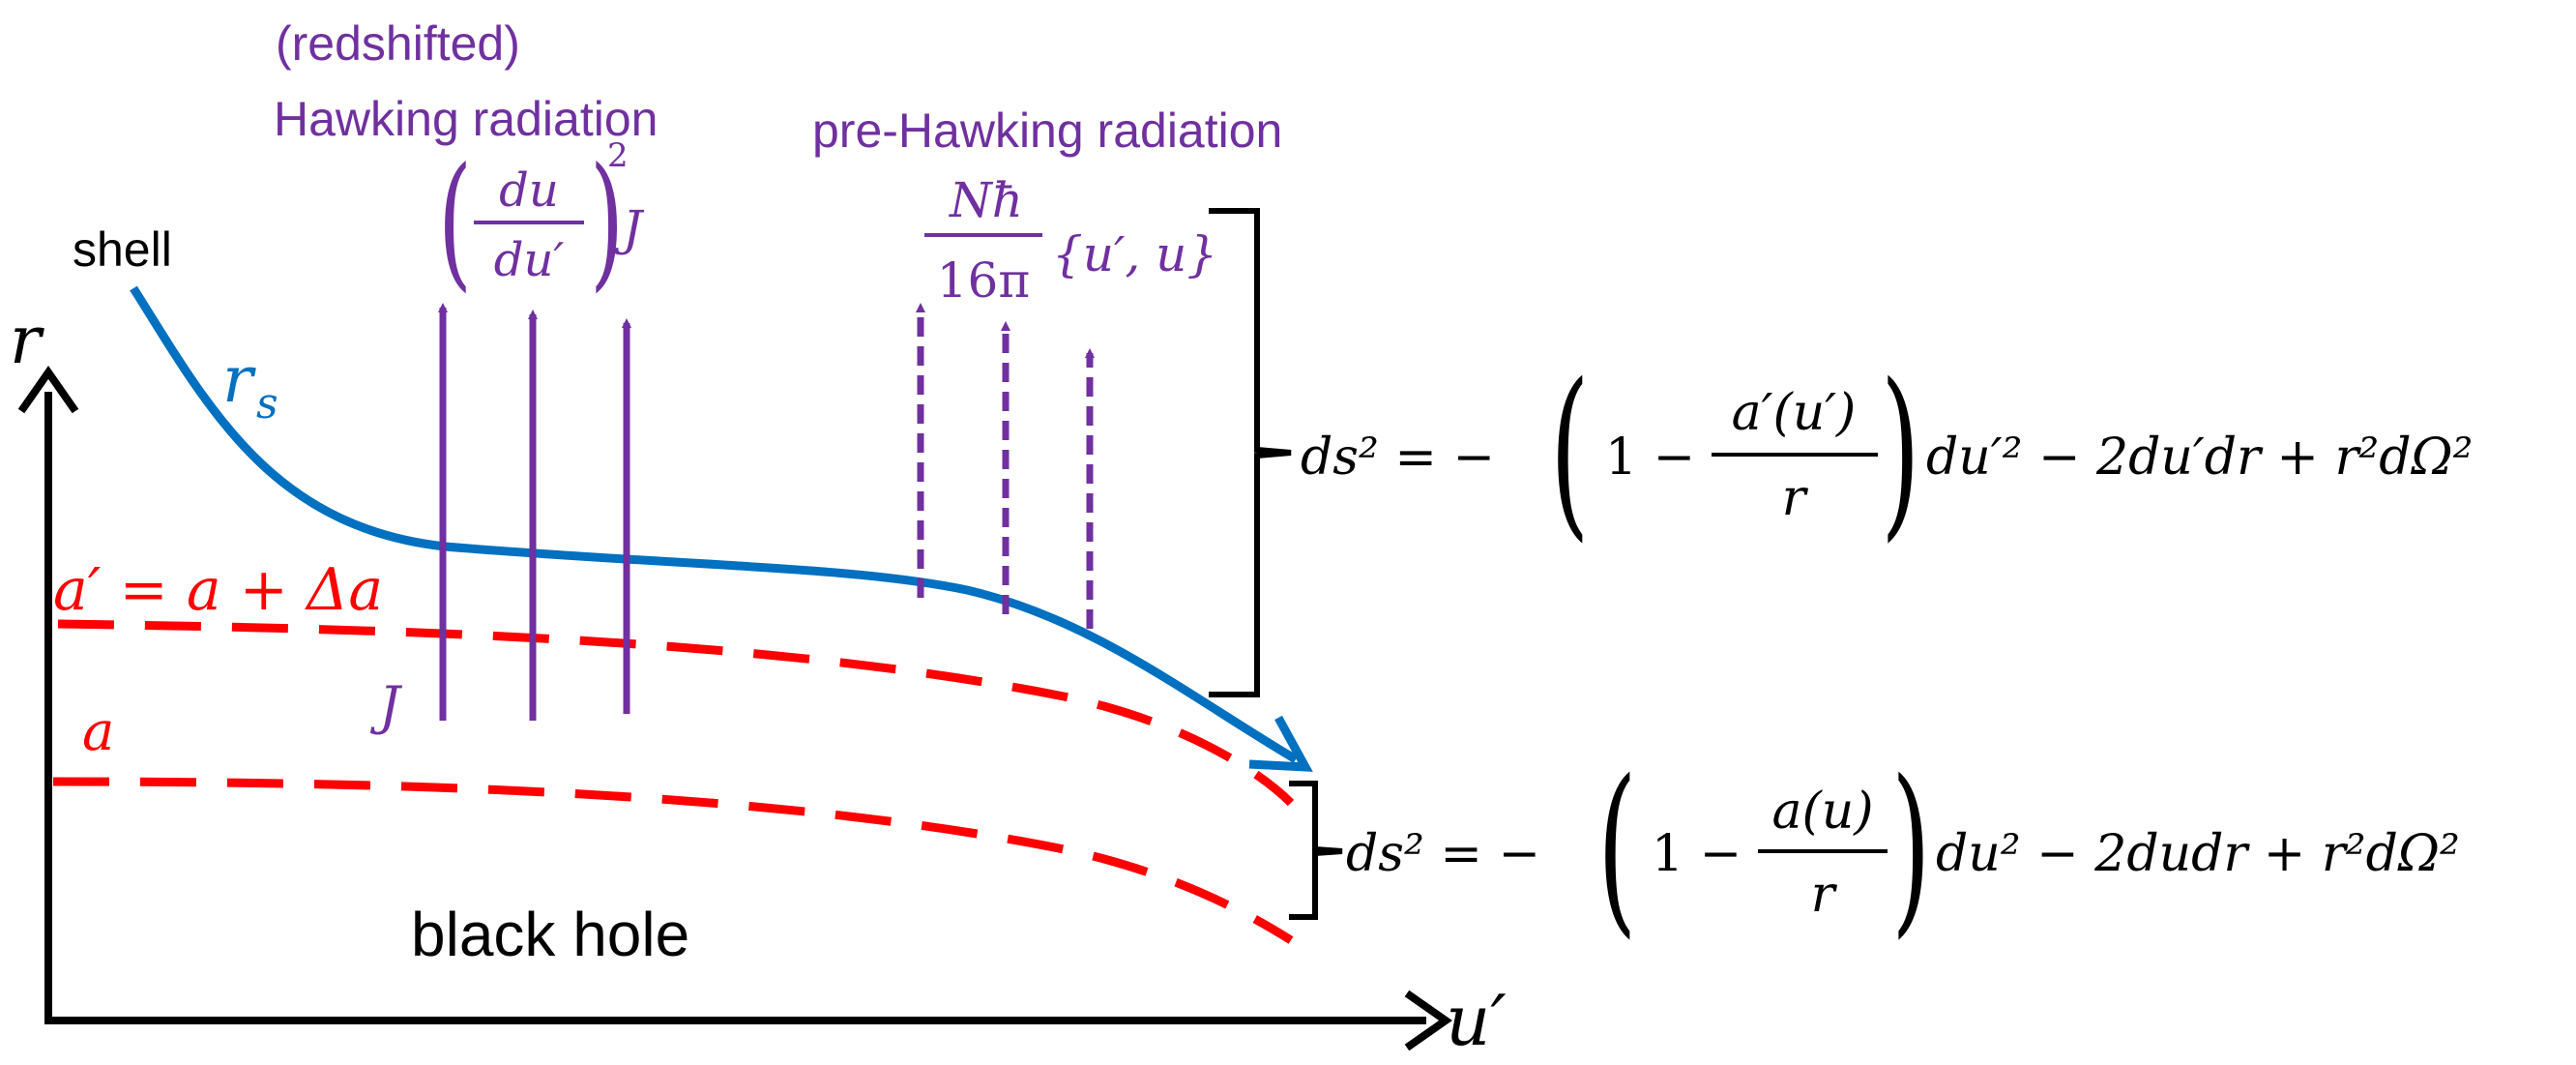 This screenshot has width=2576, height=1065. What do you see at coordinates (618, 155) in the screenshot?
I see `hawking-formula-exponent: 2` at bounding box center [618, 155].